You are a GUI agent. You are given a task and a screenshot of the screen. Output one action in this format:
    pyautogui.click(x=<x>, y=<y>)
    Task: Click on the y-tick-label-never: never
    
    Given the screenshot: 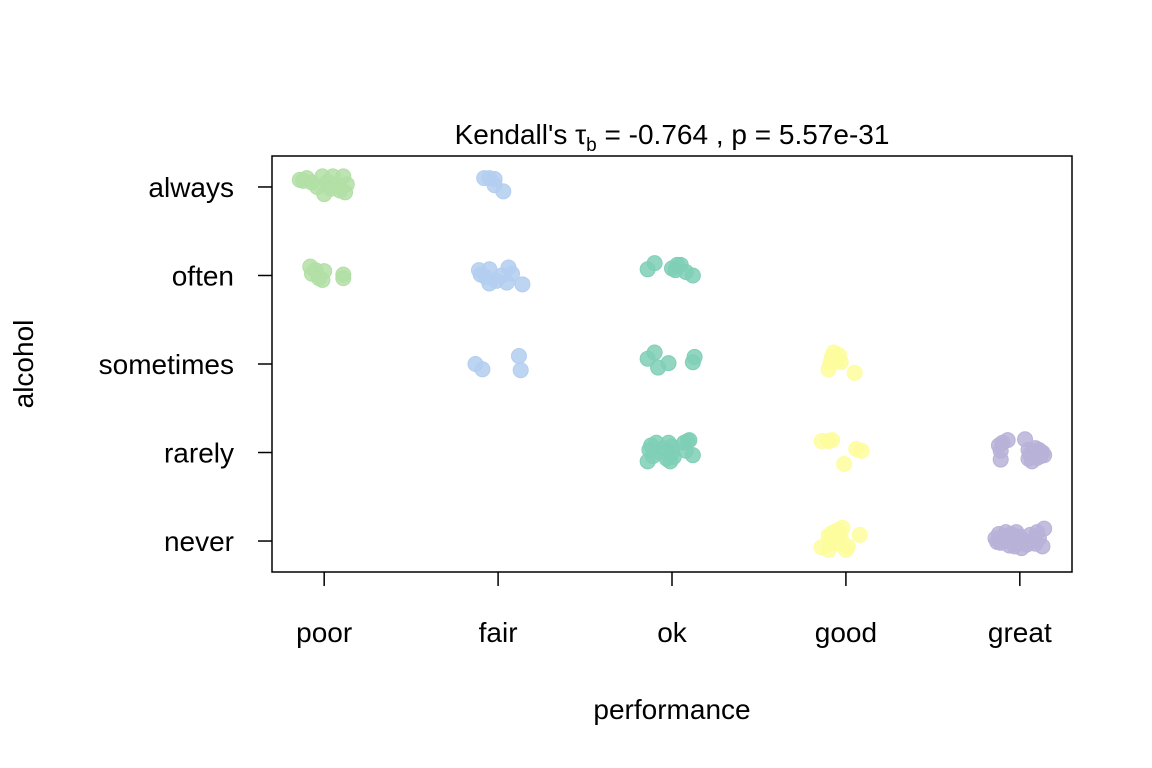 What is the action you would take?
    pyautogui.click(x=199, y=541)
    